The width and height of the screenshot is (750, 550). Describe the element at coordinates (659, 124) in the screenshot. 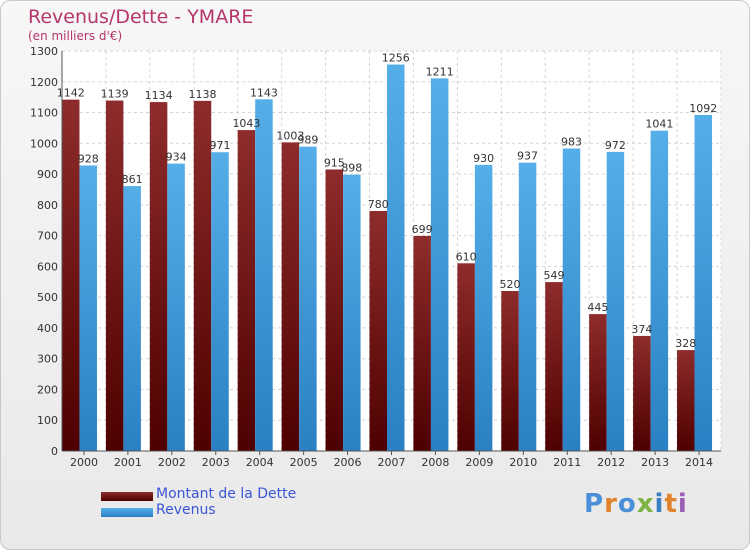

I see `data-label-revenue: 1041` at that location.